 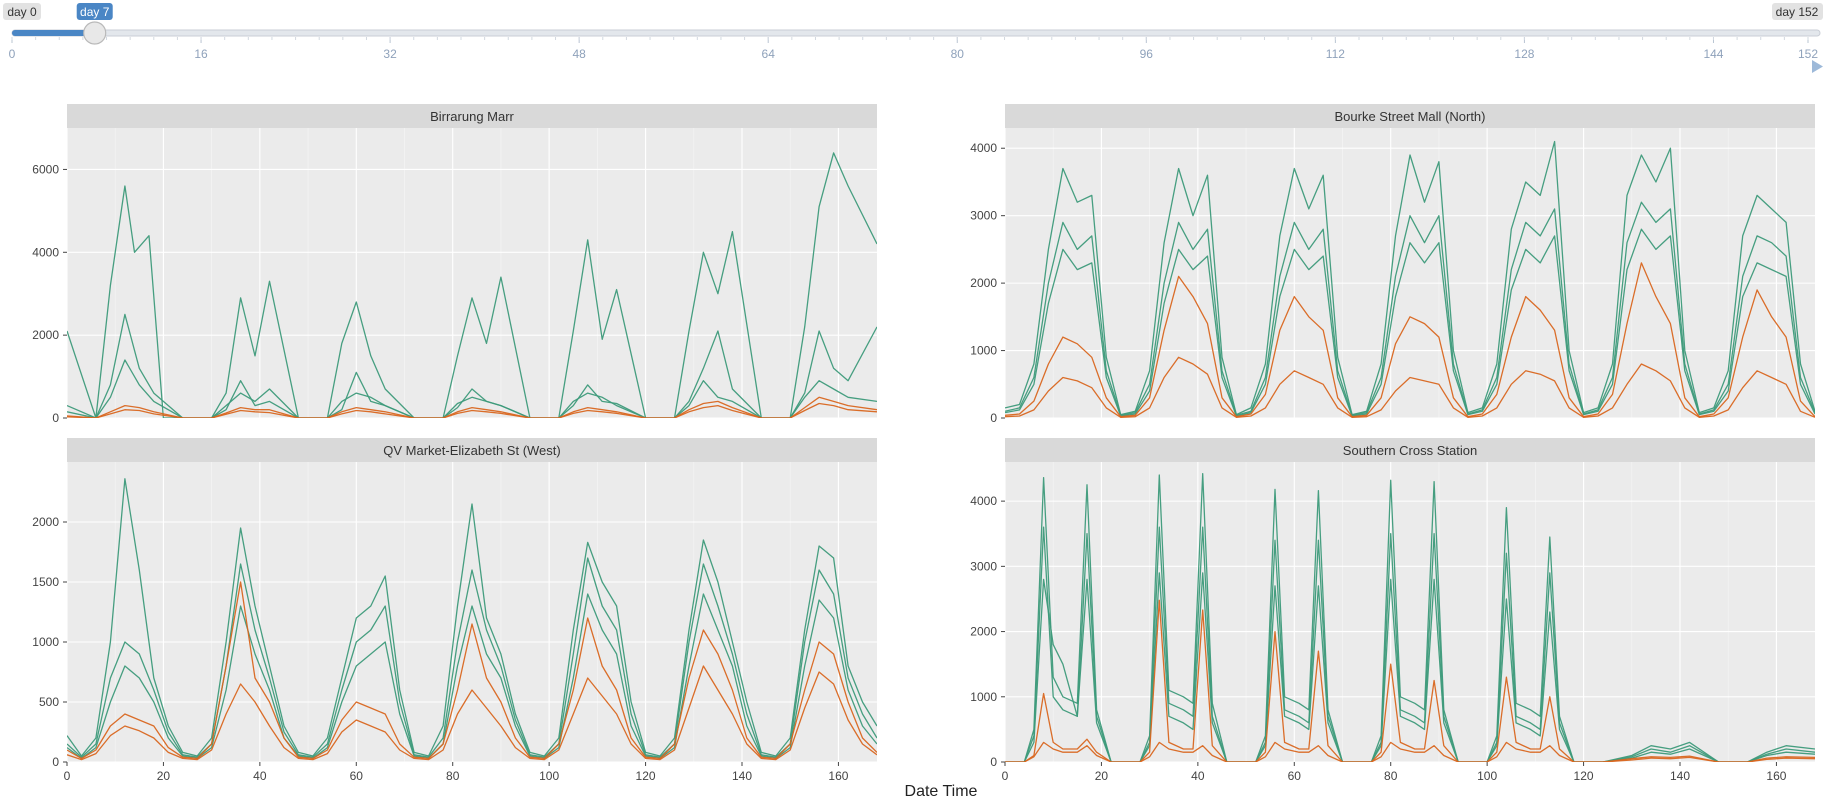 I want to click on play-icon, so click(x=1817, y=66).